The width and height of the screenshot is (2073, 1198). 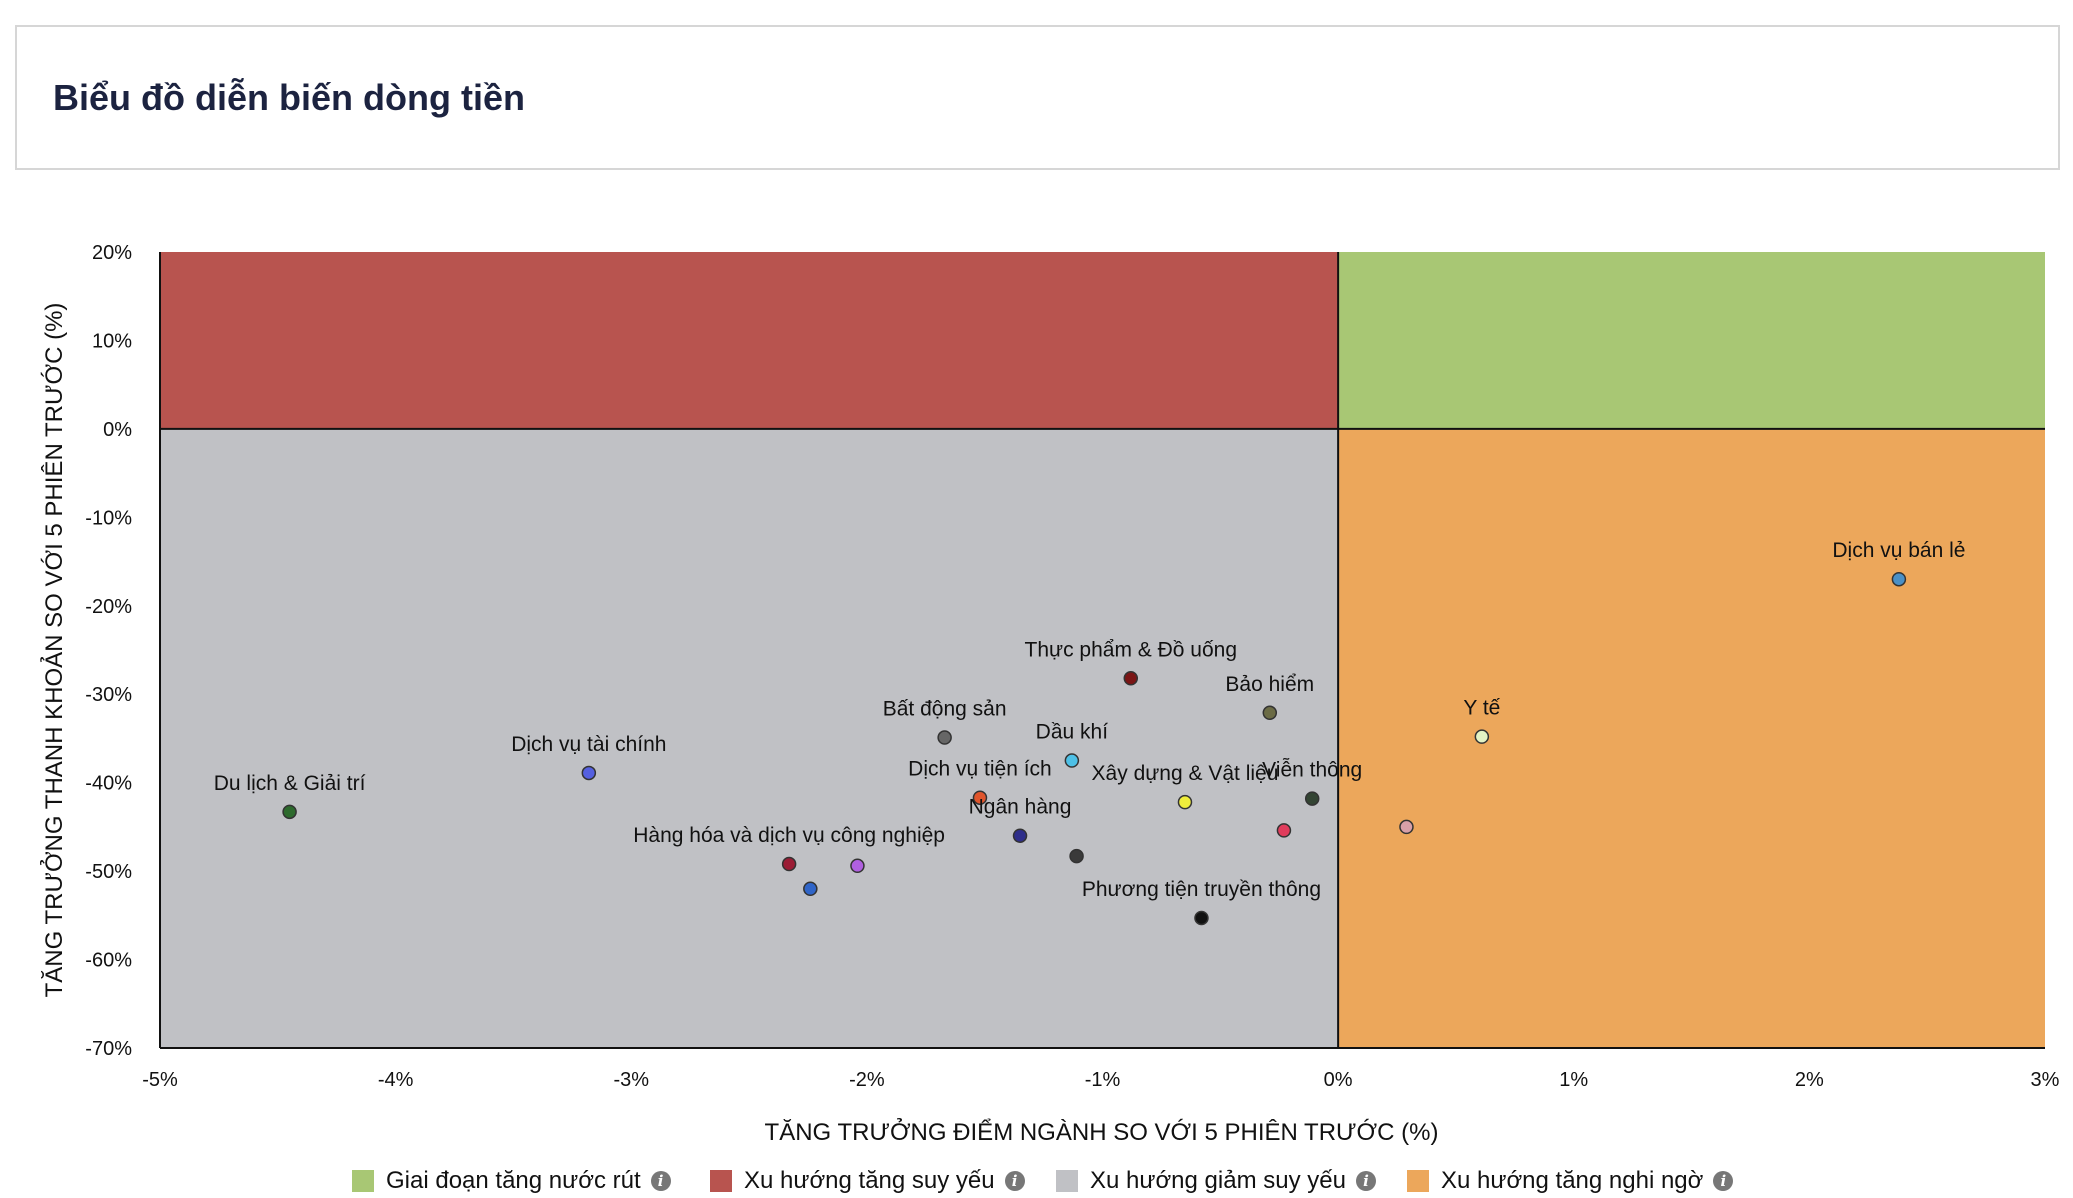 I want to click on x-tick-label: -5%, so click(x=160, y=1080).